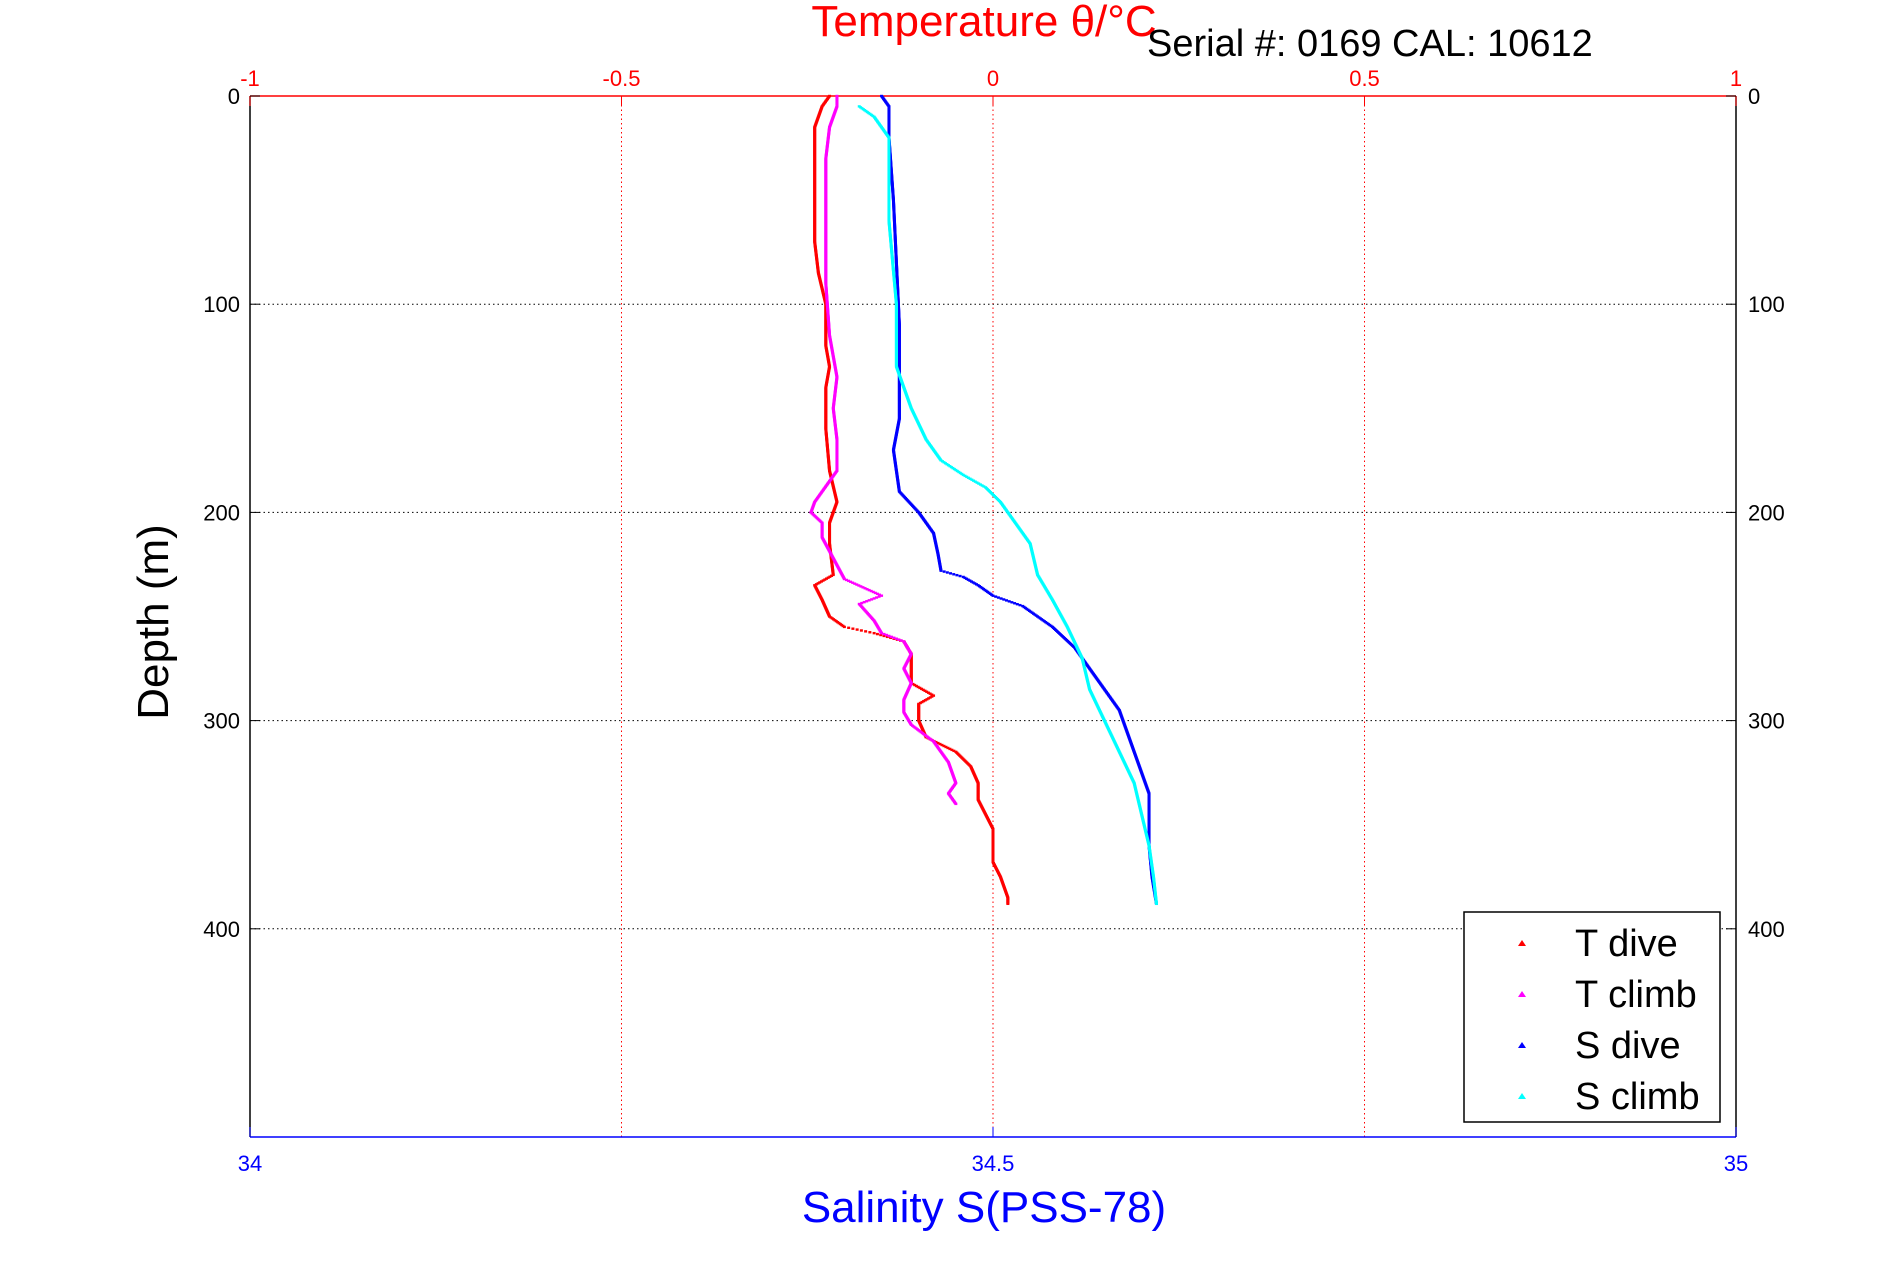  What do you see at coordinates (1626, 944) in the screenshot?
I see `legend-label: T dive` at bounding box center [1626, 944].